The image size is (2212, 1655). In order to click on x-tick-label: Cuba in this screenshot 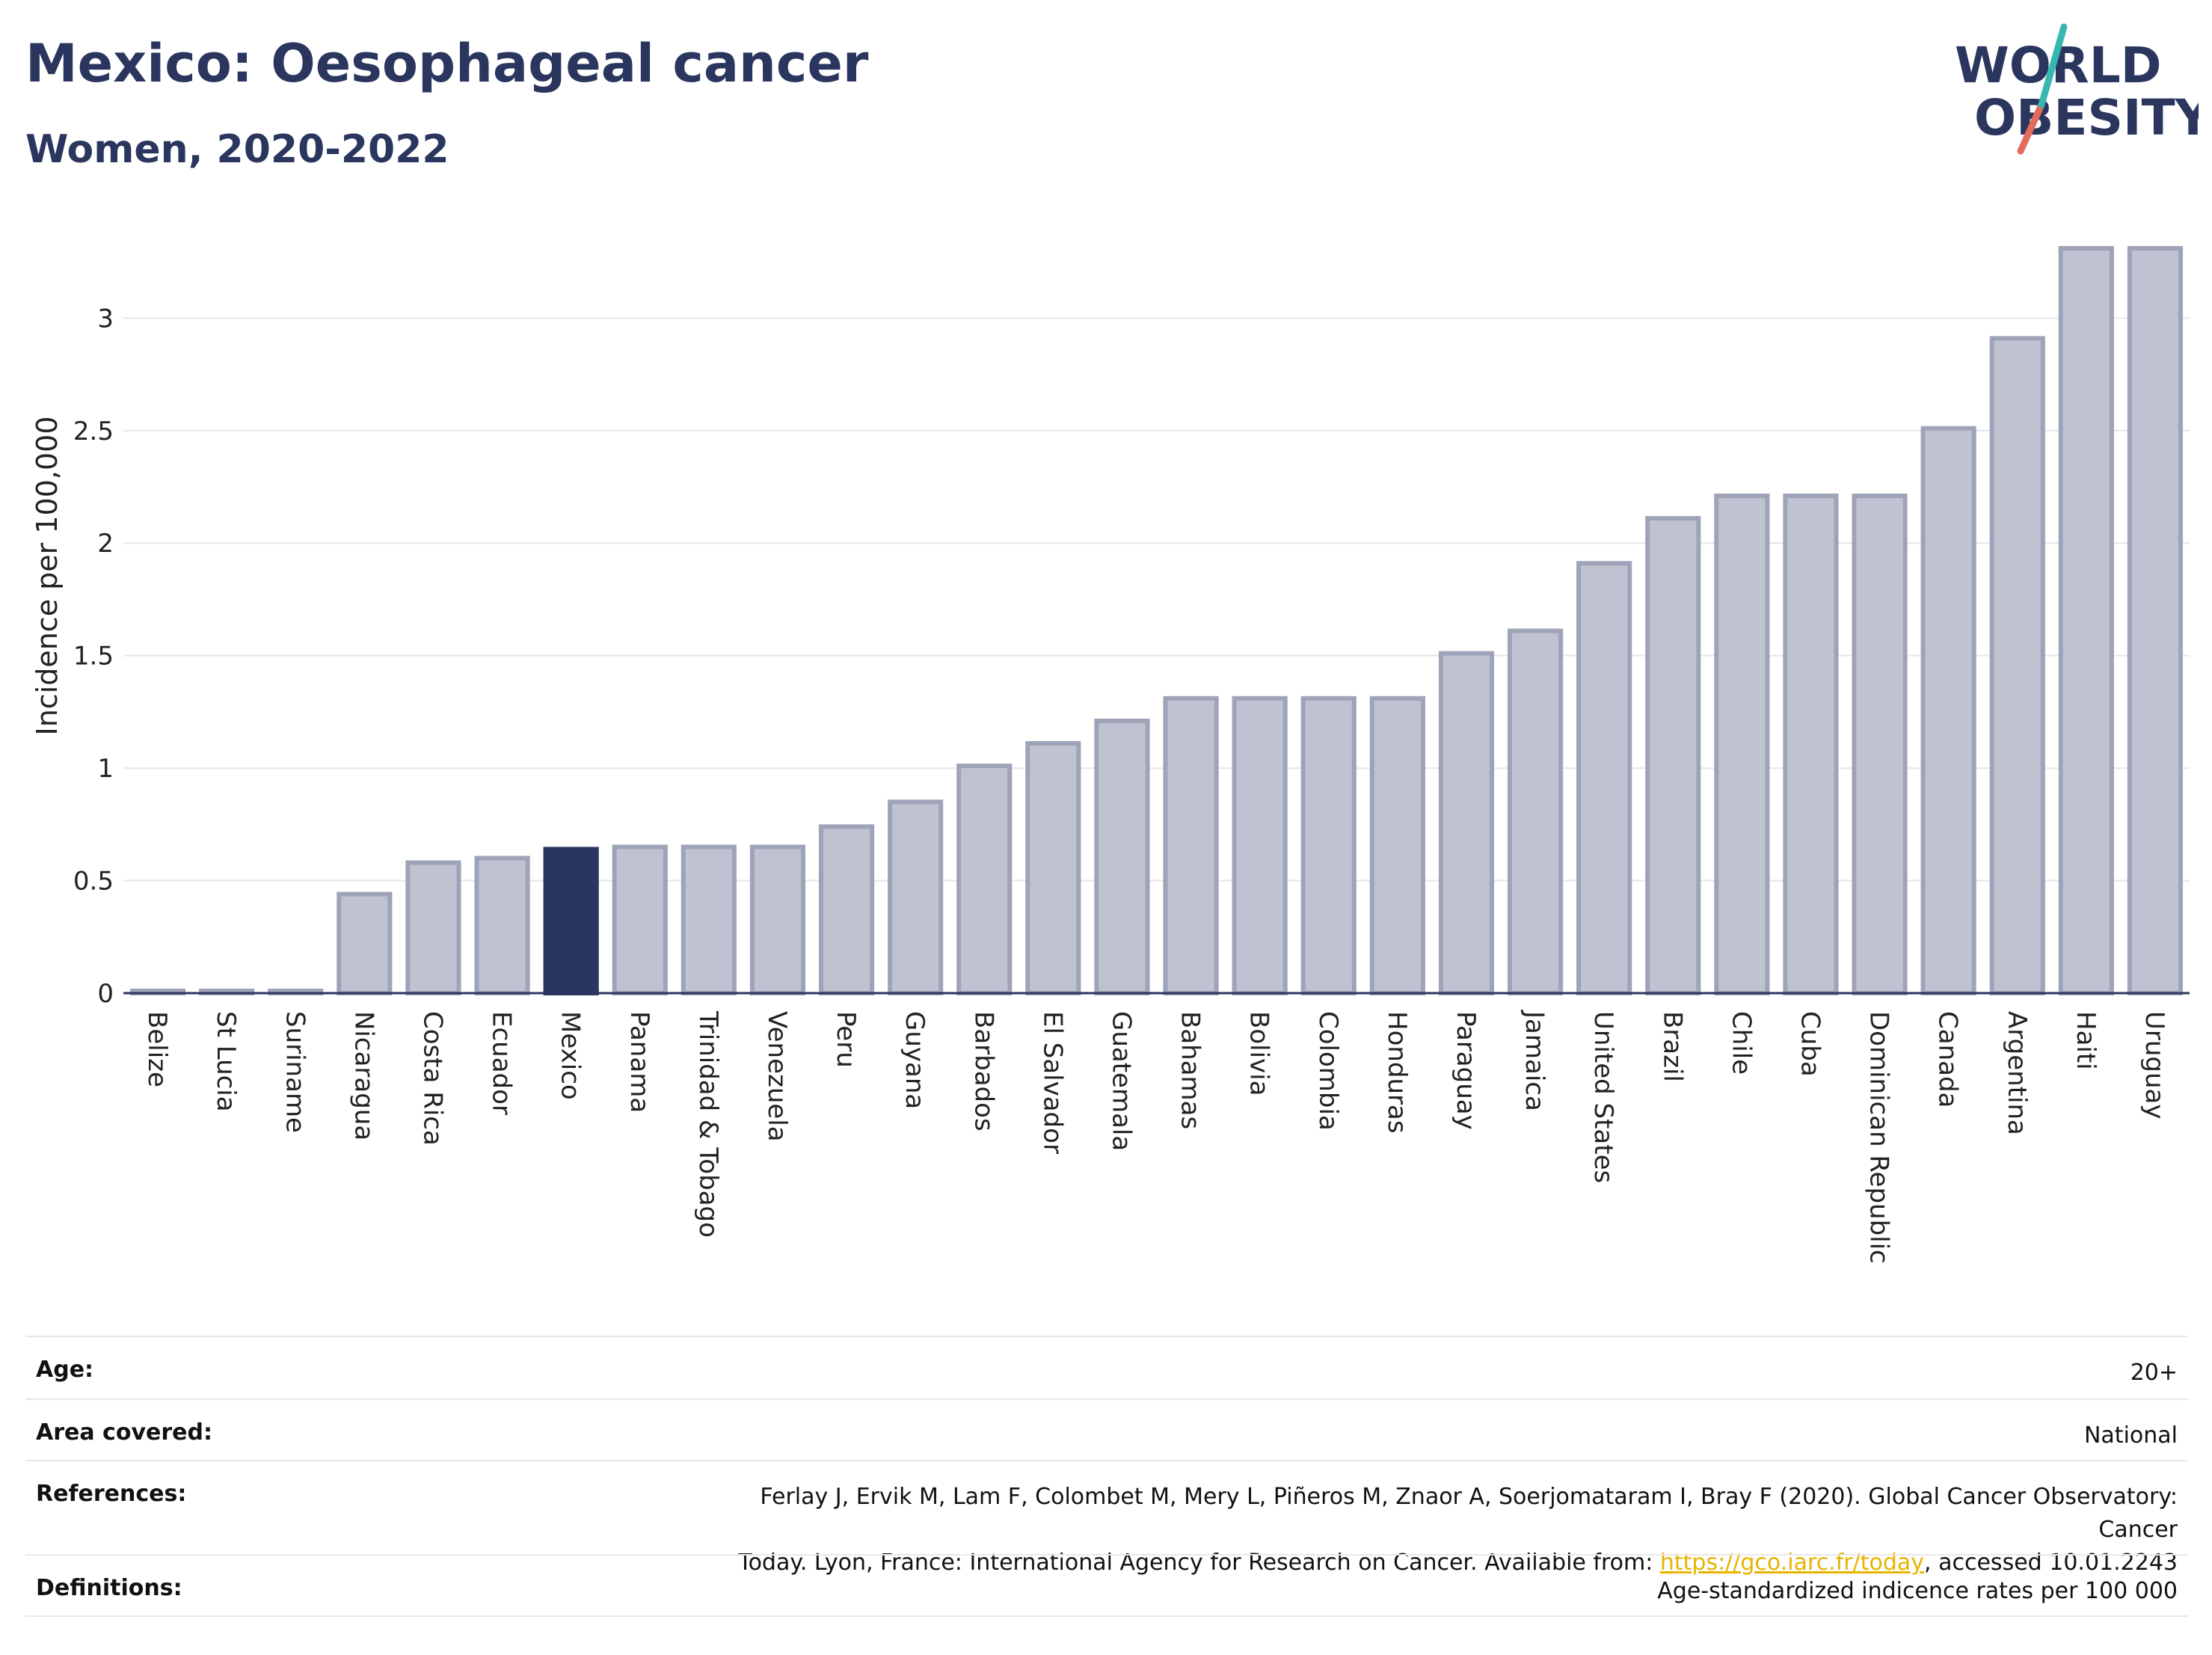, I will do `click(1810, 1044)`.